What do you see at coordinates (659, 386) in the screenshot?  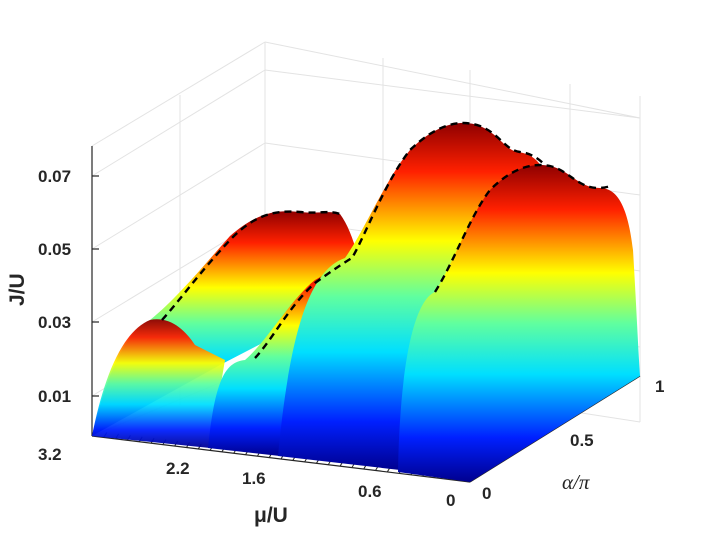 I see `y-tick-label: 1` at bounding box center [659, 386].